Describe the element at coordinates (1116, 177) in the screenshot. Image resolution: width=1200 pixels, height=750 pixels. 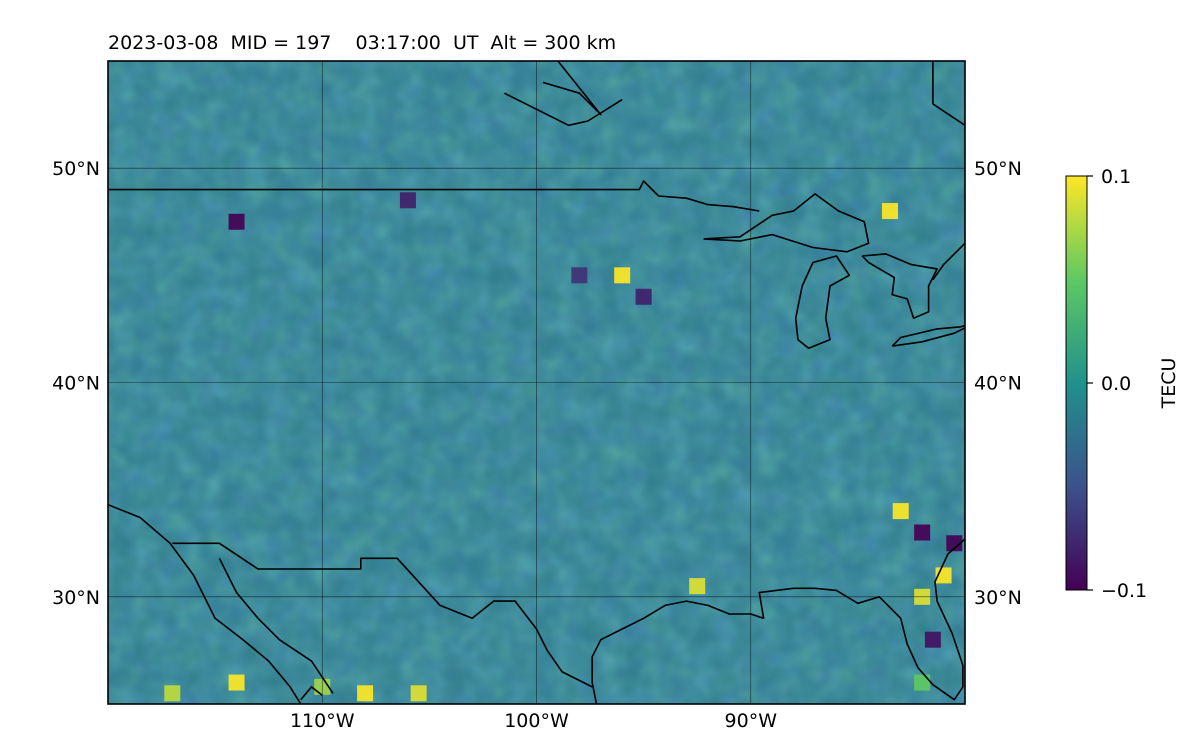
I see `colorbar-tick-label: 0.1` at that location.